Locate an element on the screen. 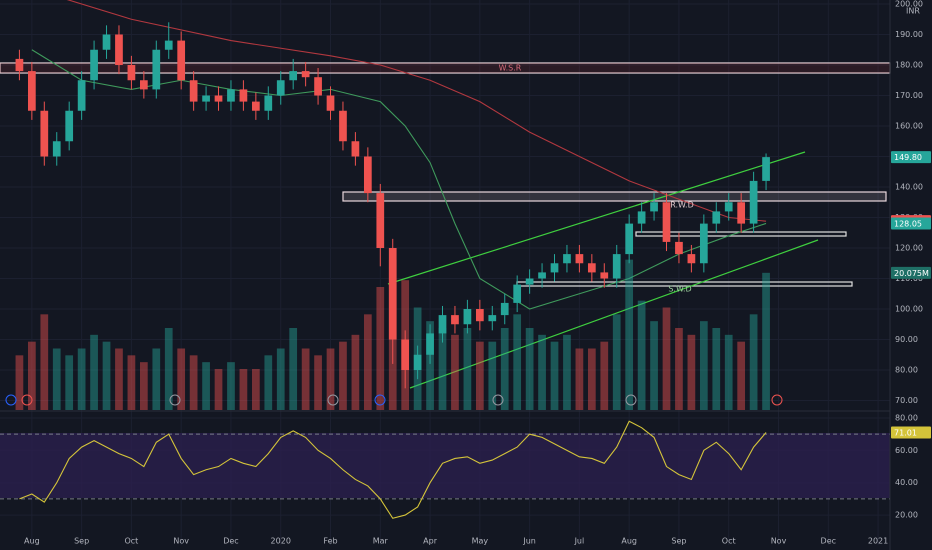  x-tick-label: Dec is located at coordinates (230, 541).